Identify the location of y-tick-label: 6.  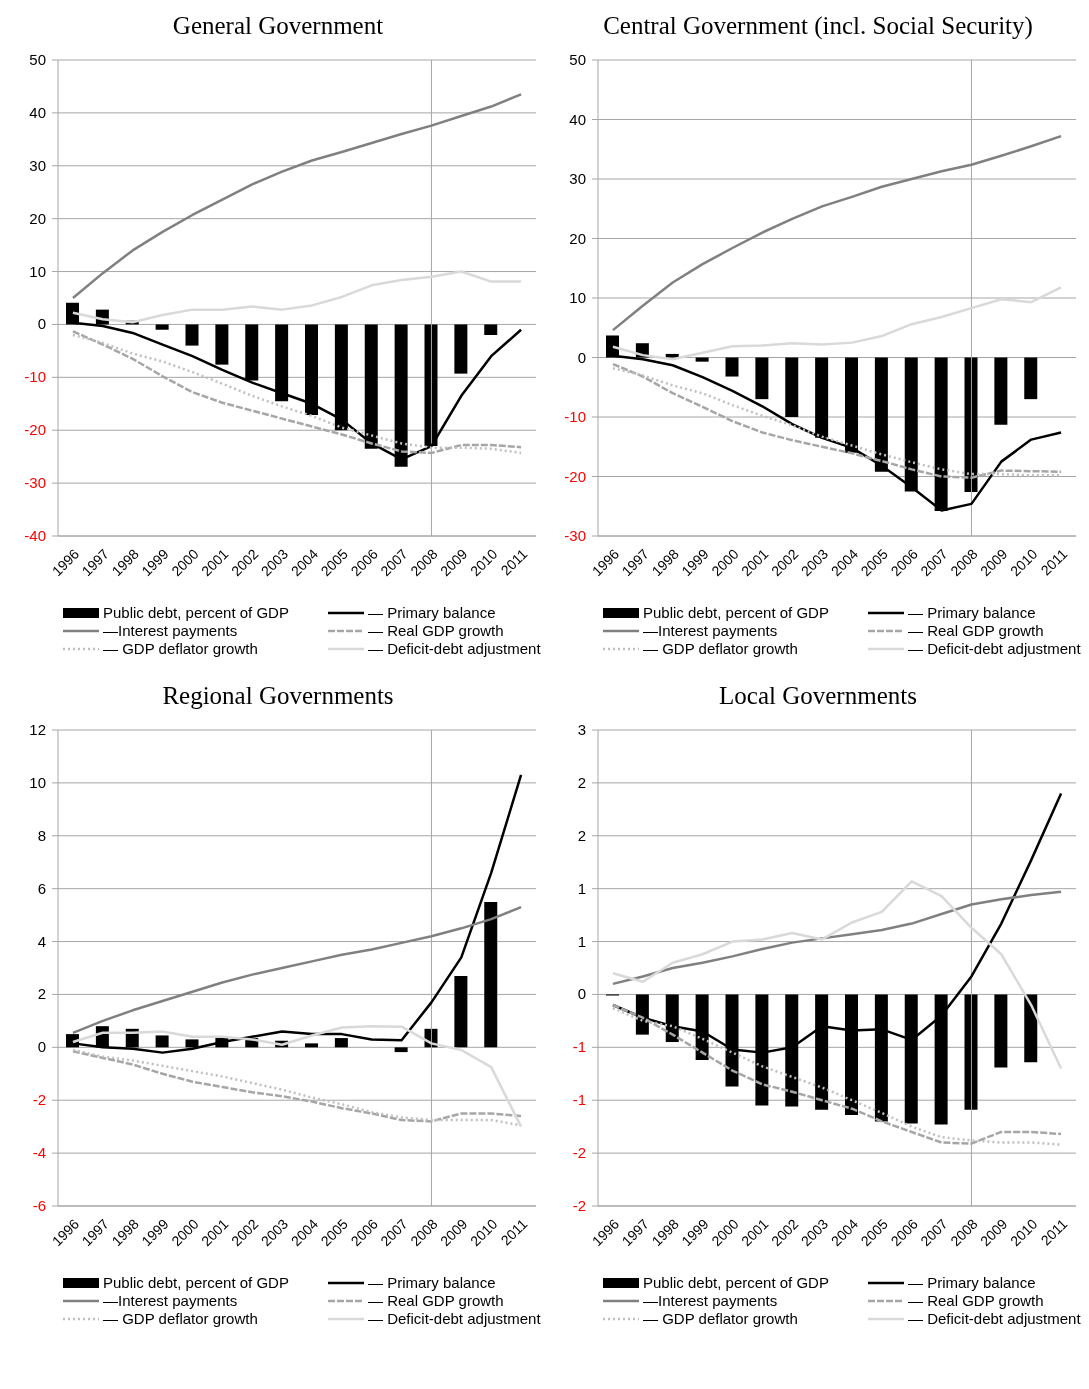
(41, 888).